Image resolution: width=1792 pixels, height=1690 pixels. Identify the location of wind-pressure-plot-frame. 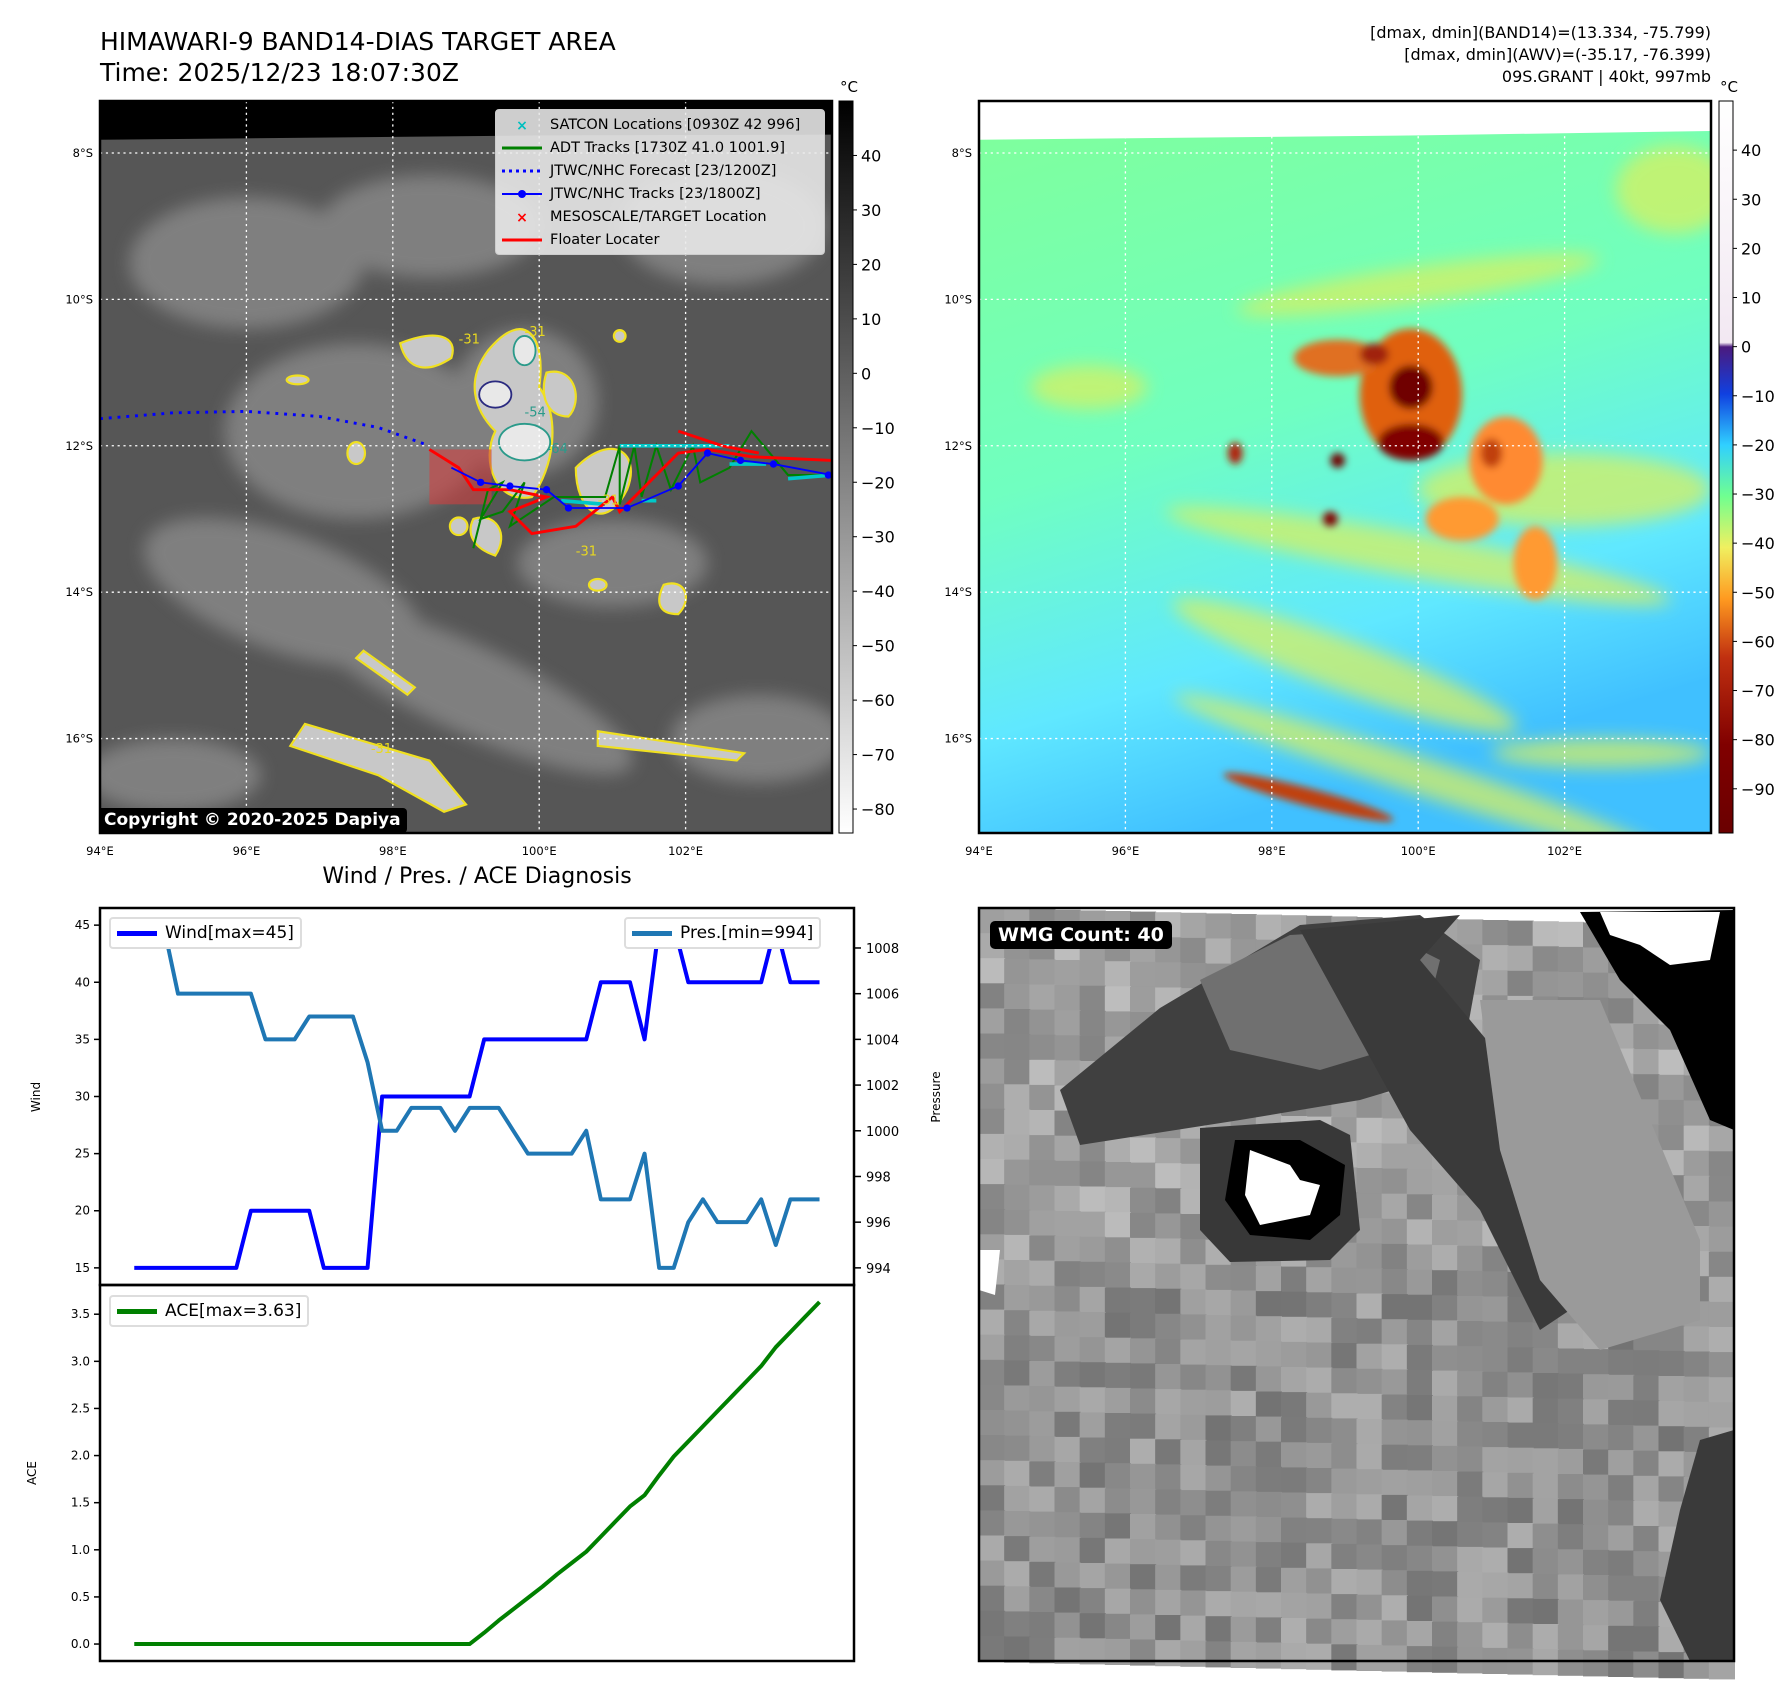
(477, 1096).